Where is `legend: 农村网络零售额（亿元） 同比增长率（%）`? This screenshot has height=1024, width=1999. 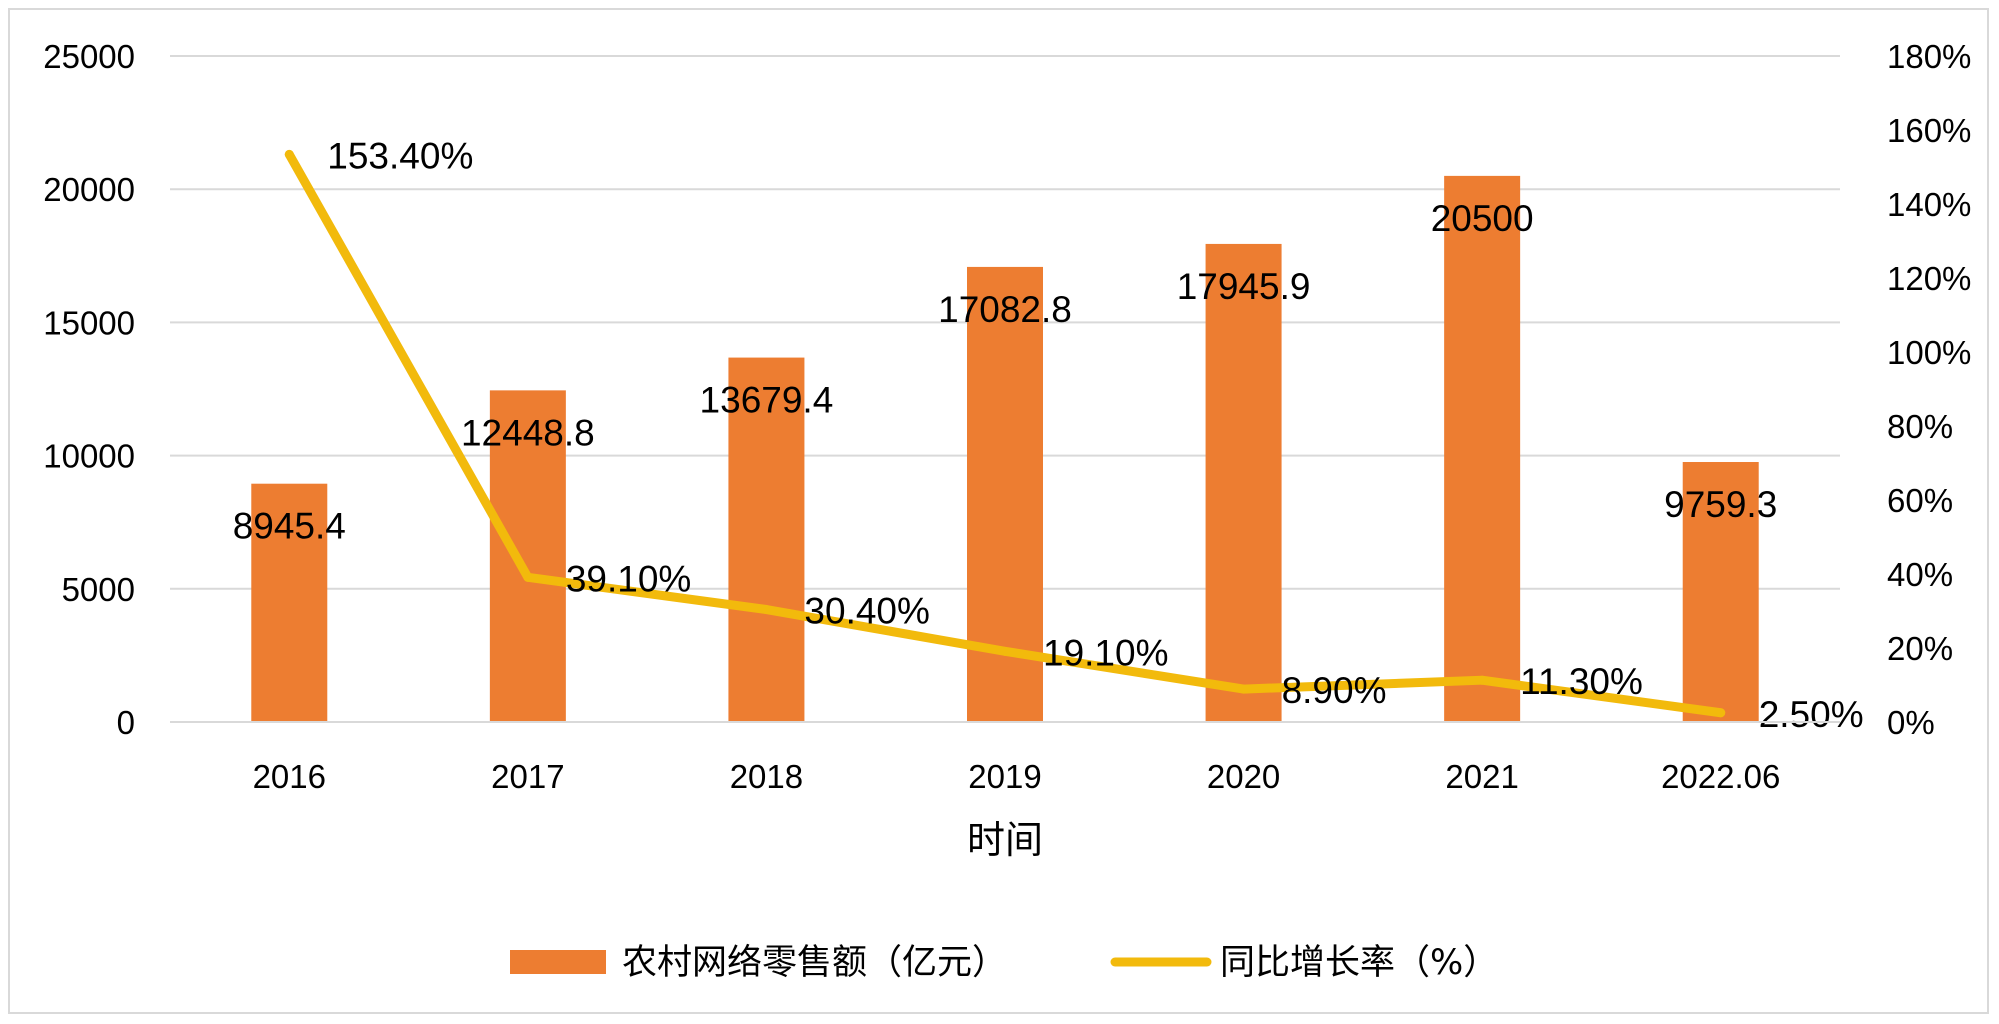 legend: 农村网络零售额（亿元） 同比增长率（%） is located at coordinates (1004, 963).